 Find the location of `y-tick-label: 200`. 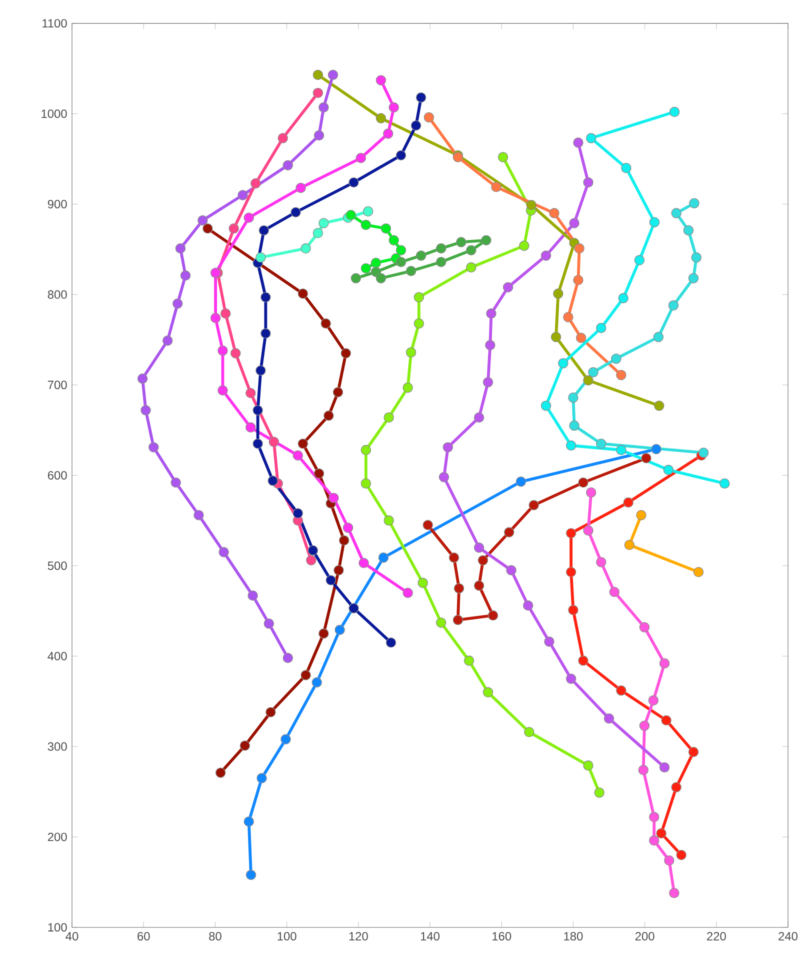

y-tick-label: 200 is located at coordinates (57, 837).